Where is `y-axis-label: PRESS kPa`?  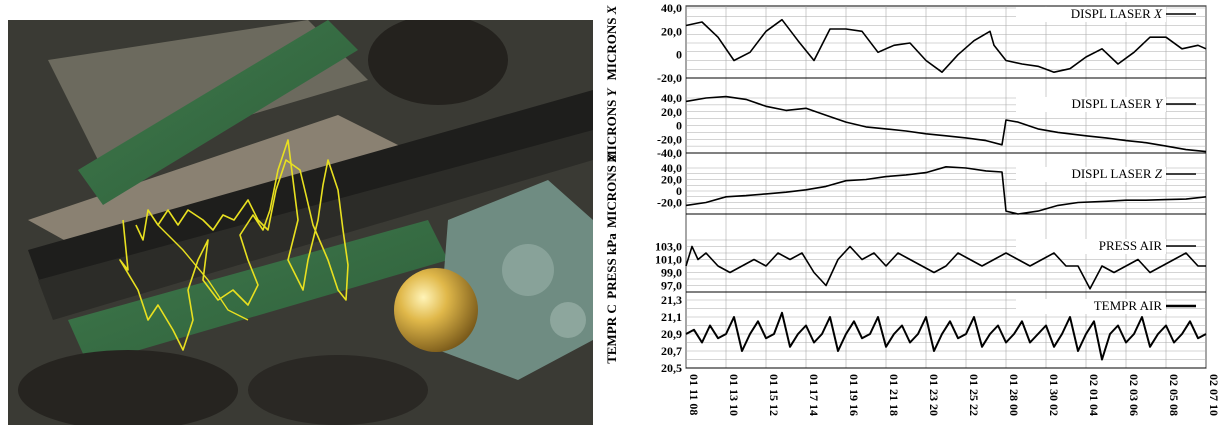
y-axis-label: PRESS kPa is located at coordinates (611, 266).